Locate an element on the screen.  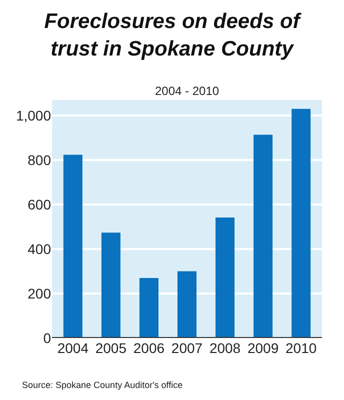
y-tick-label: 600 is located at coordinates (40, 204).